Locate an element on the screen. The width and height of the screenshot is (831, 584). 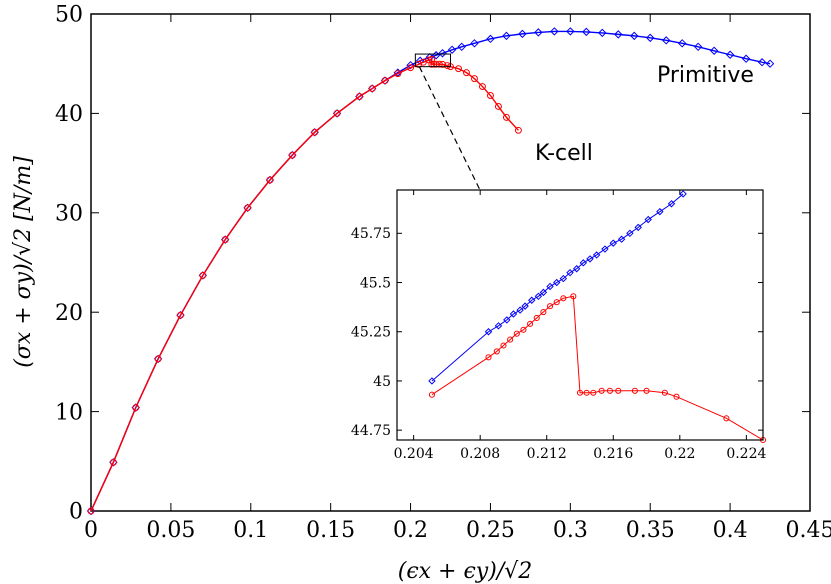
x-tick-label: 0.05 is located at coordinates (170, 530).